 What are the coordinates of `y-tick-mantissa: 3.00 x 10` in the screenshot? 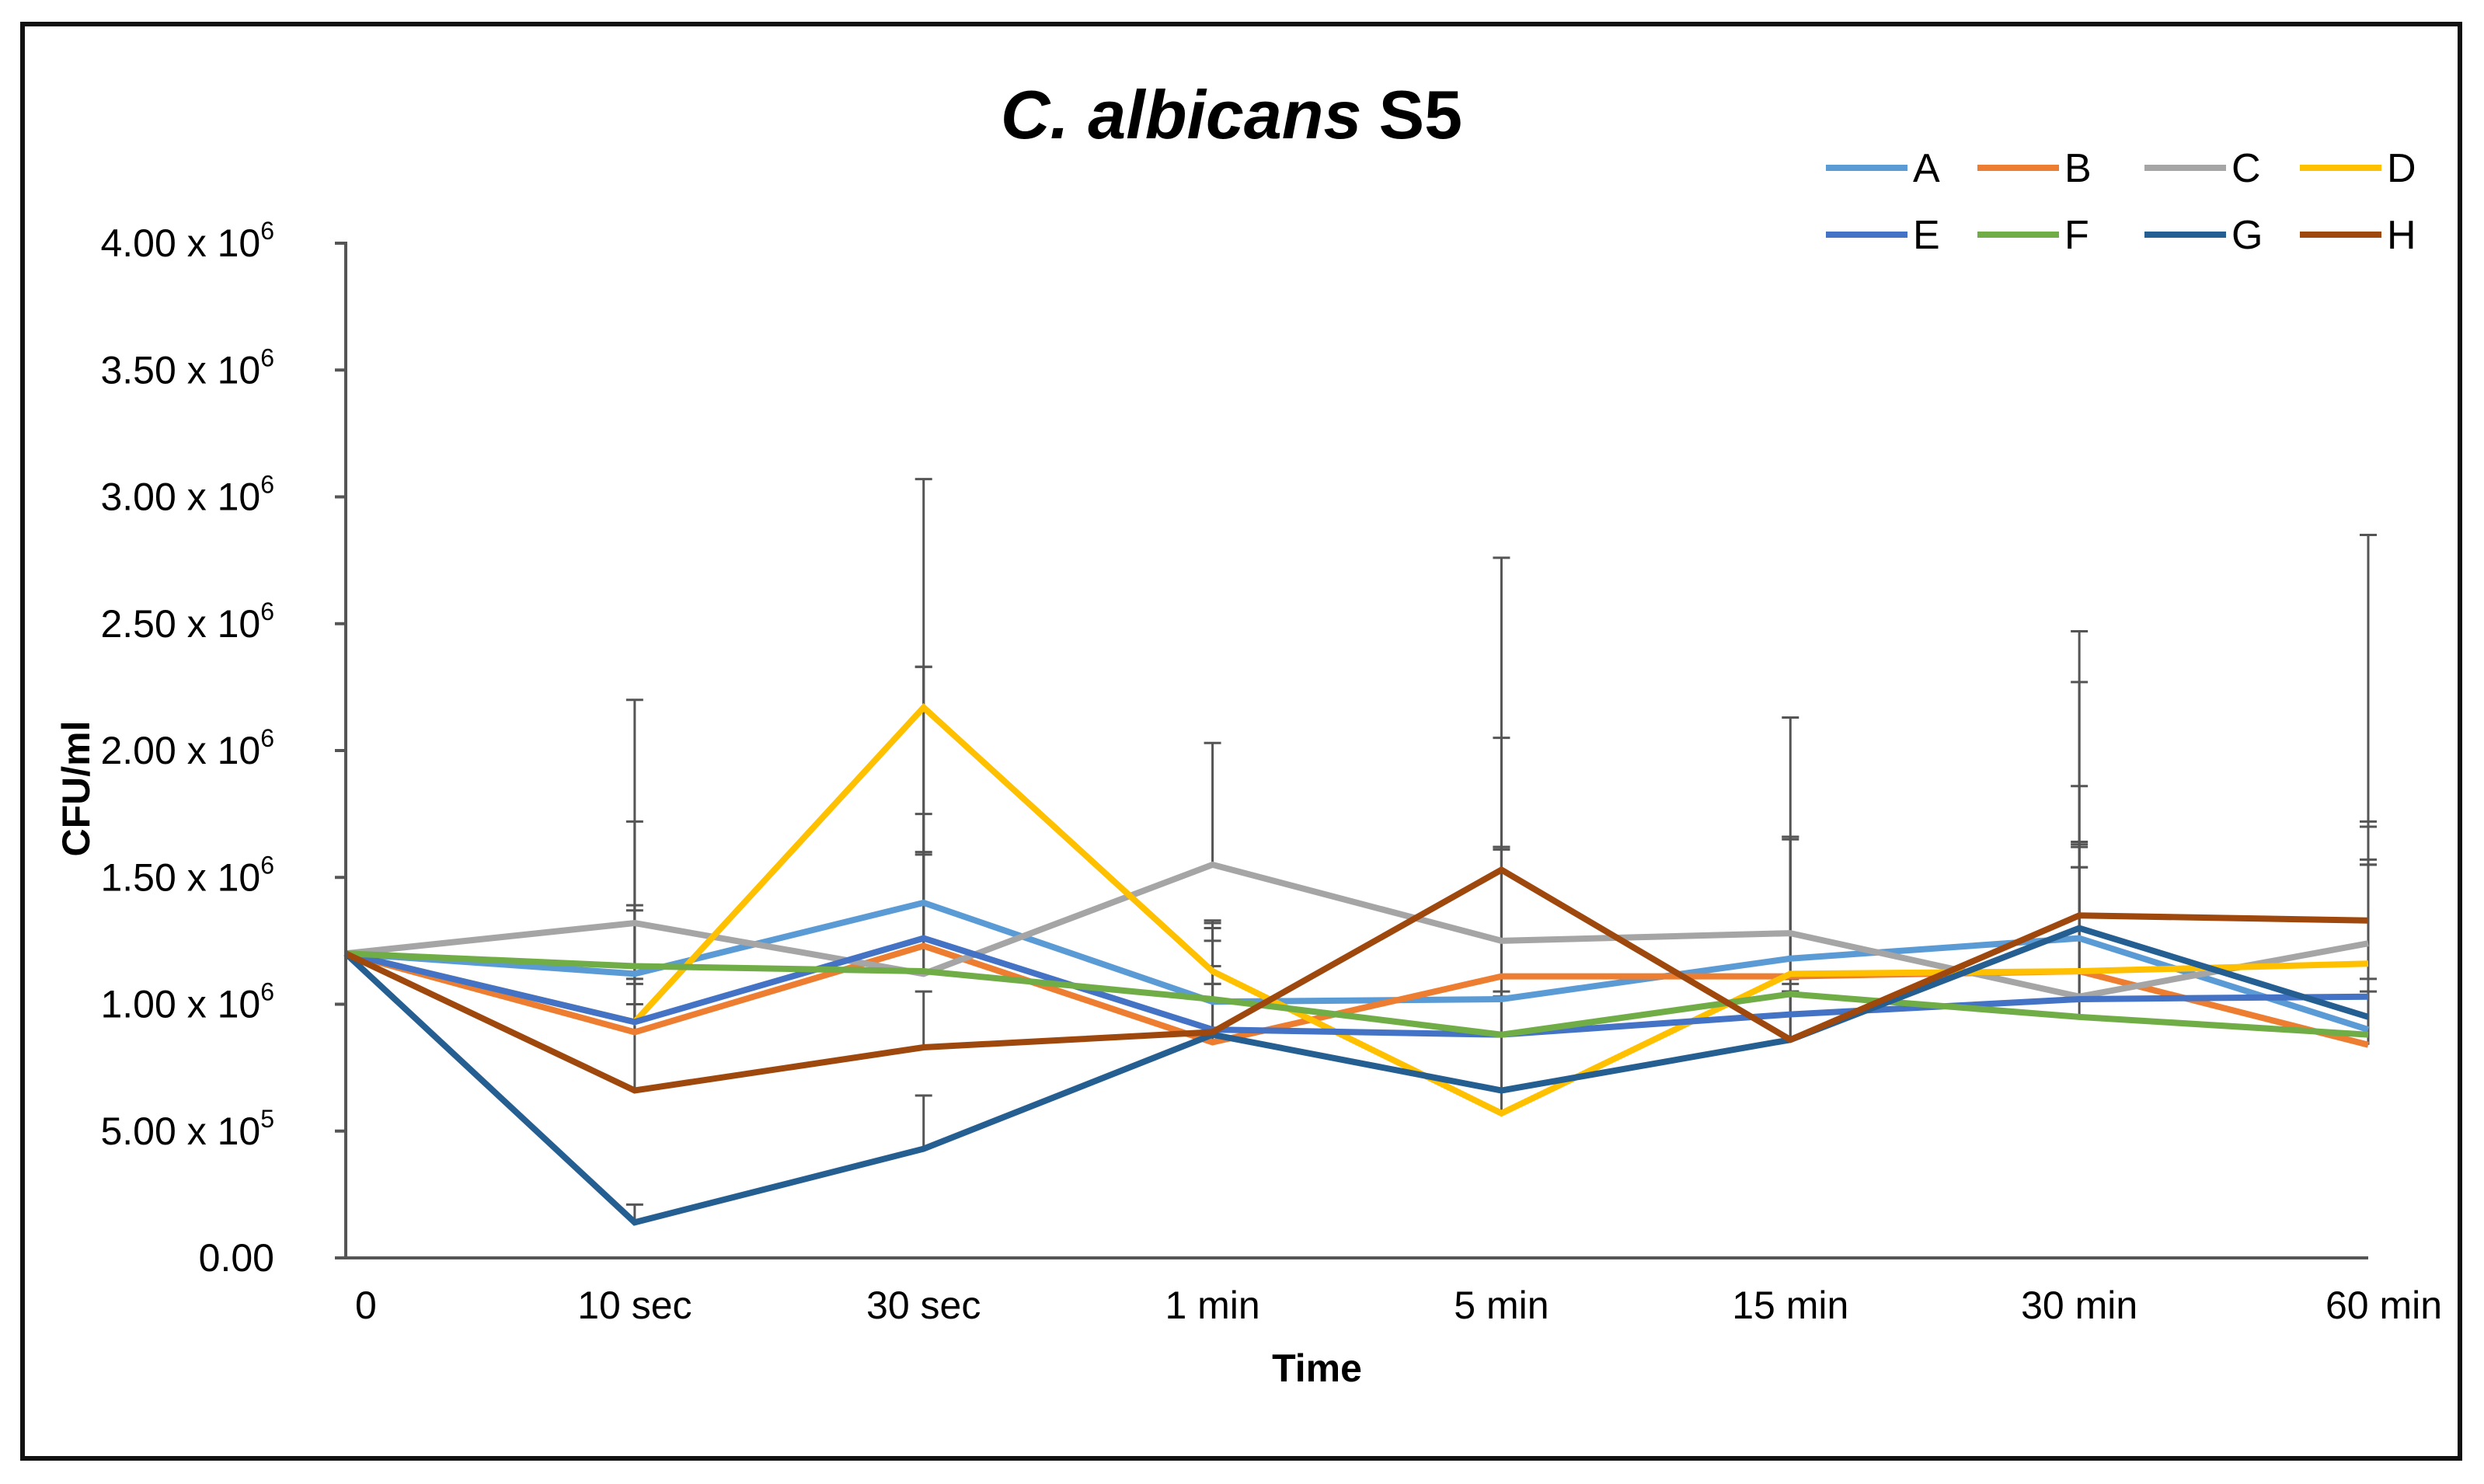 It's located at (180, 497).